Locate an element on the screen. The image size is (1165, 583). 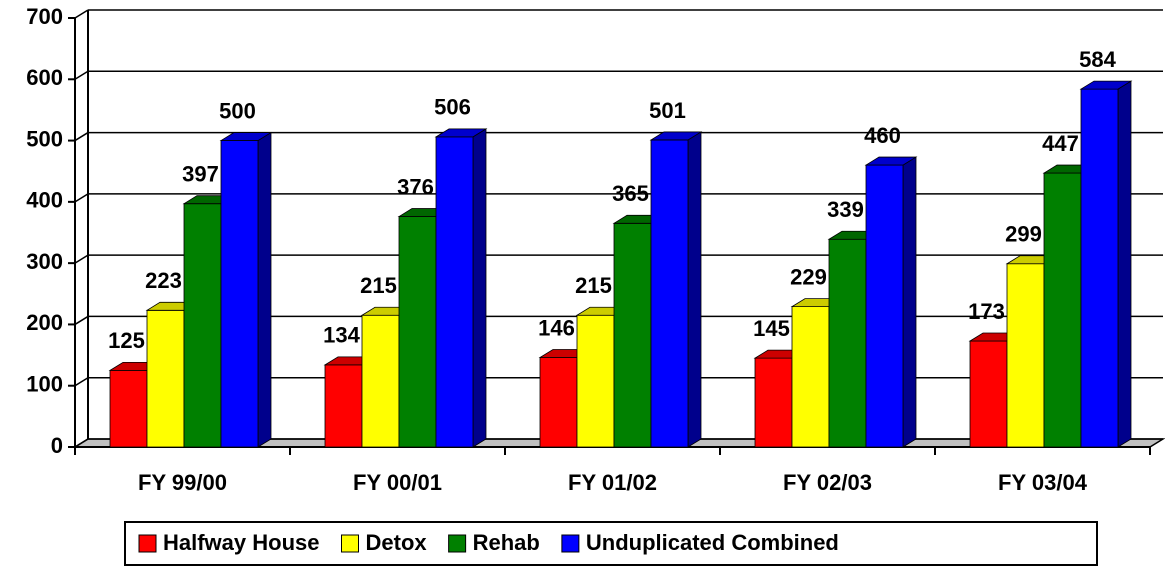
y-tick-label: 700 is located at coordinates (44, 16).